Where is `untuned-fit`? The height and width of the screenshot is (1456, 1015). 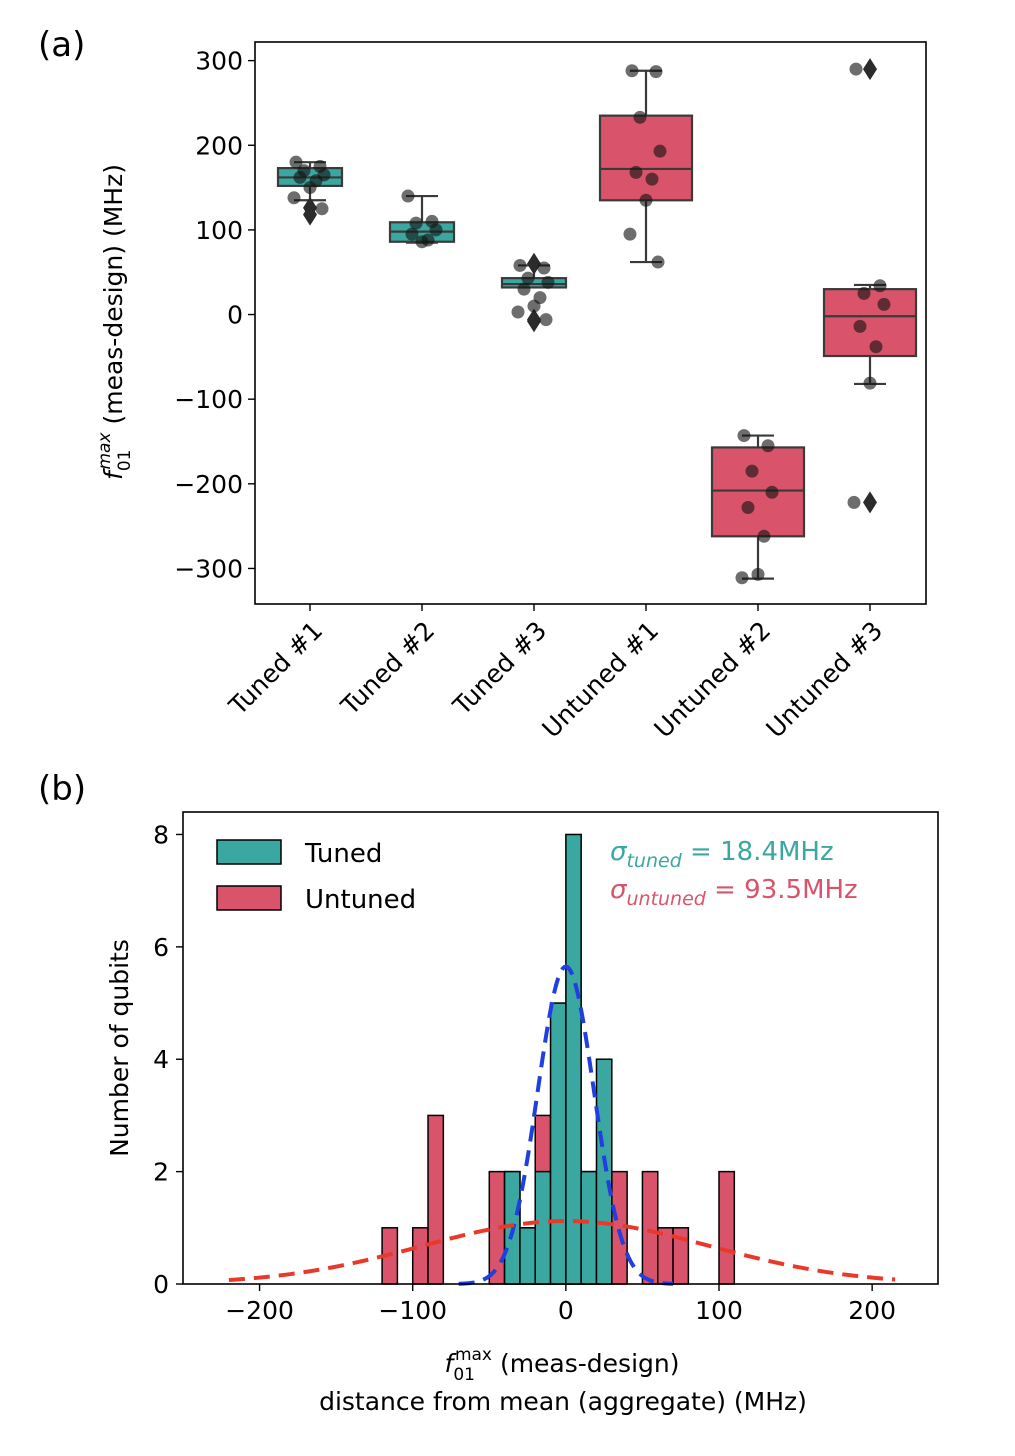 untuned-fit is located at coordinates (562, 1251).